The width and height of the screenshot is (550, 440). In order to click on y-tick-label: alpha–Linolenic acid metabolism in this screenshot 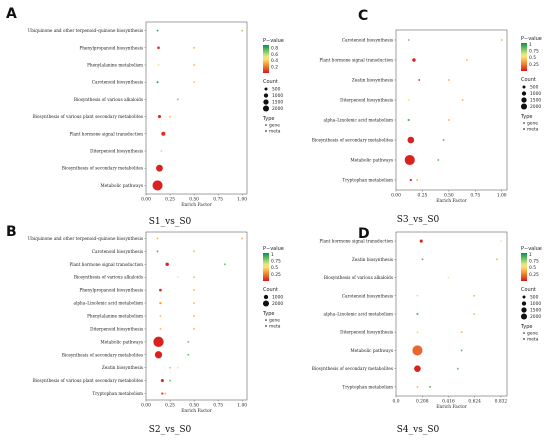, I will do `click(359, 120)`.